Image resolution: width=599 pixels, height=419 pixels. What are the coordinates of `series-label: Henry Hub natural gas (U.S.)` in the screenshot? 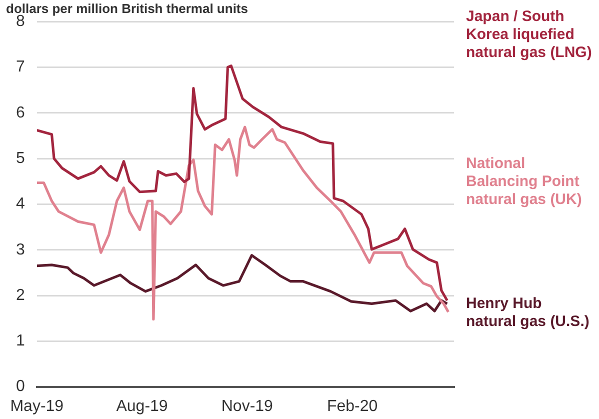 It's located at (528, 313).